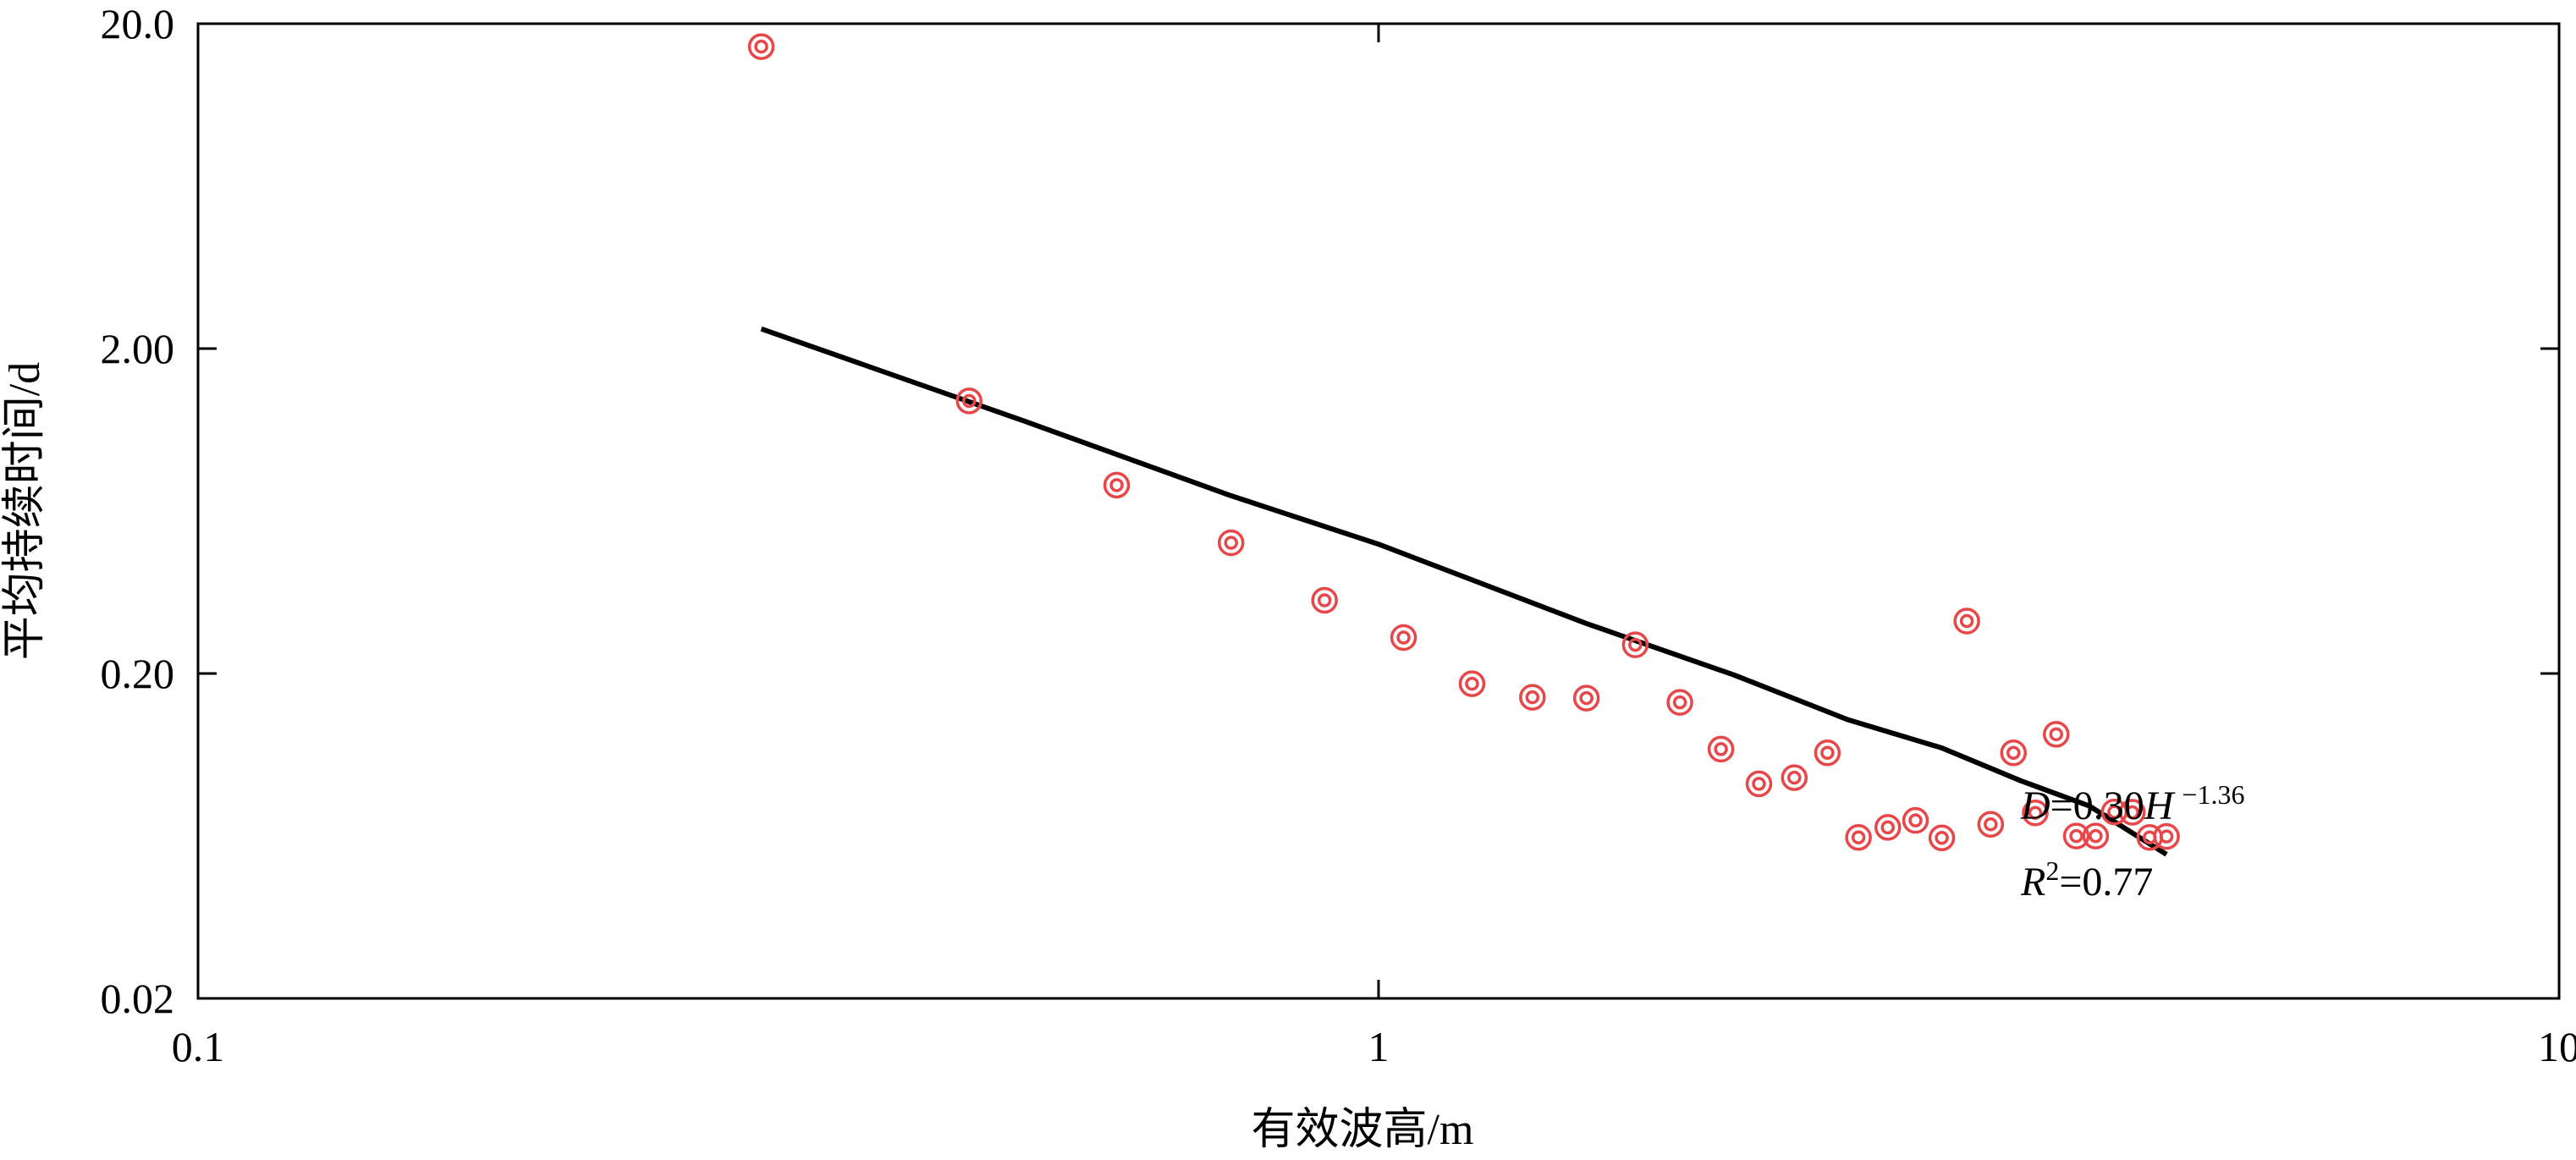  What do you see at coordinates (2052, 870) in the screenshot?
I see `fit-r-squared-sup: 2` at bounding box center [2052, 870].